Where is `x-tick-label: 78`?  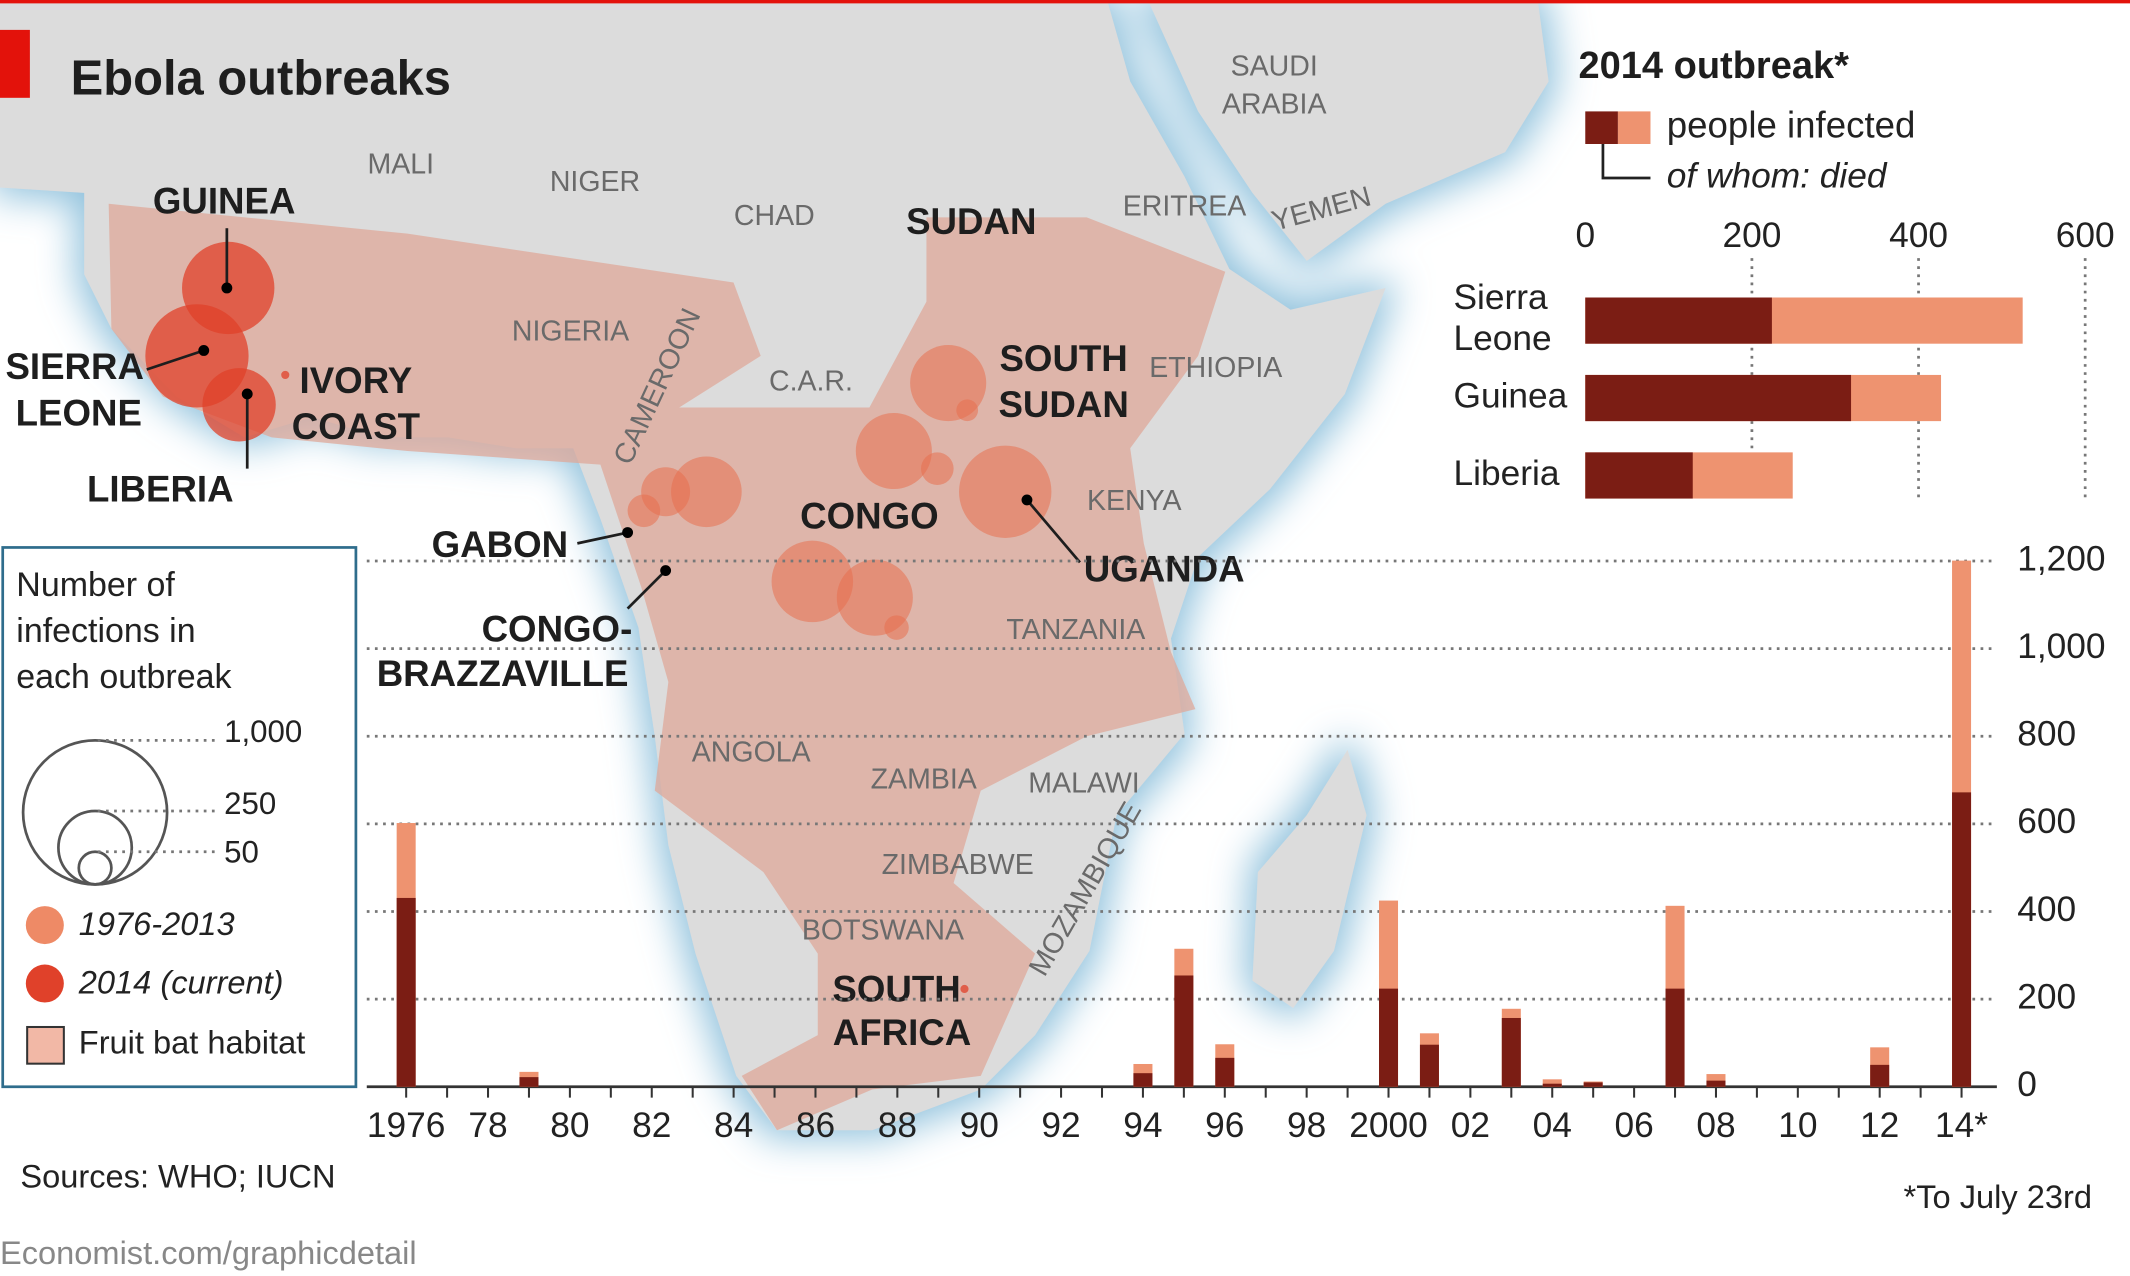 x-tick-label: 78 is located at coordinates (487, 1125).